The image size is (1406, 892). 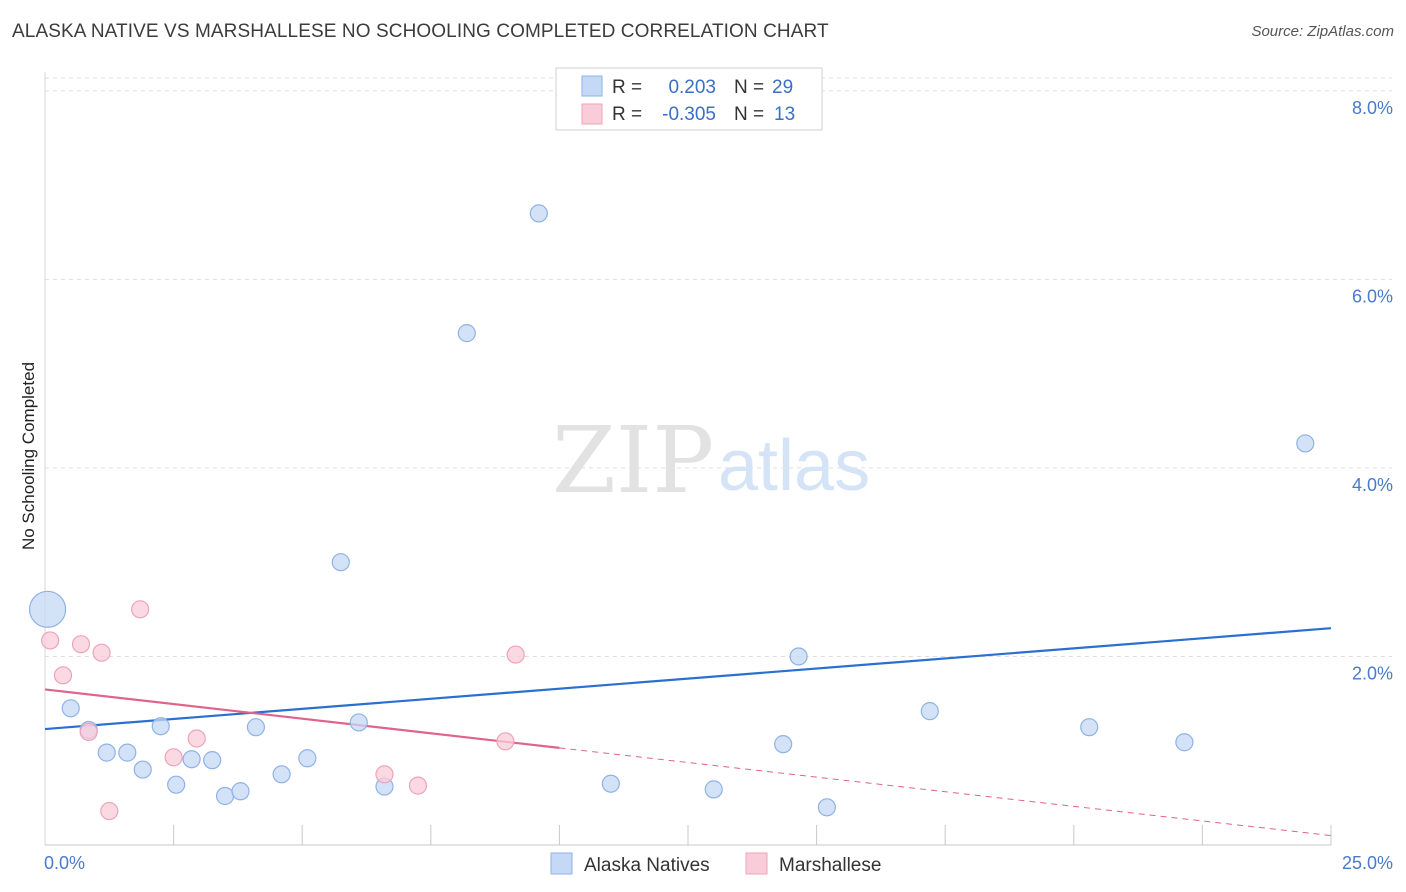 I want to click on x-tick-label-max: 25.0%, so click(x=1367, y=863).